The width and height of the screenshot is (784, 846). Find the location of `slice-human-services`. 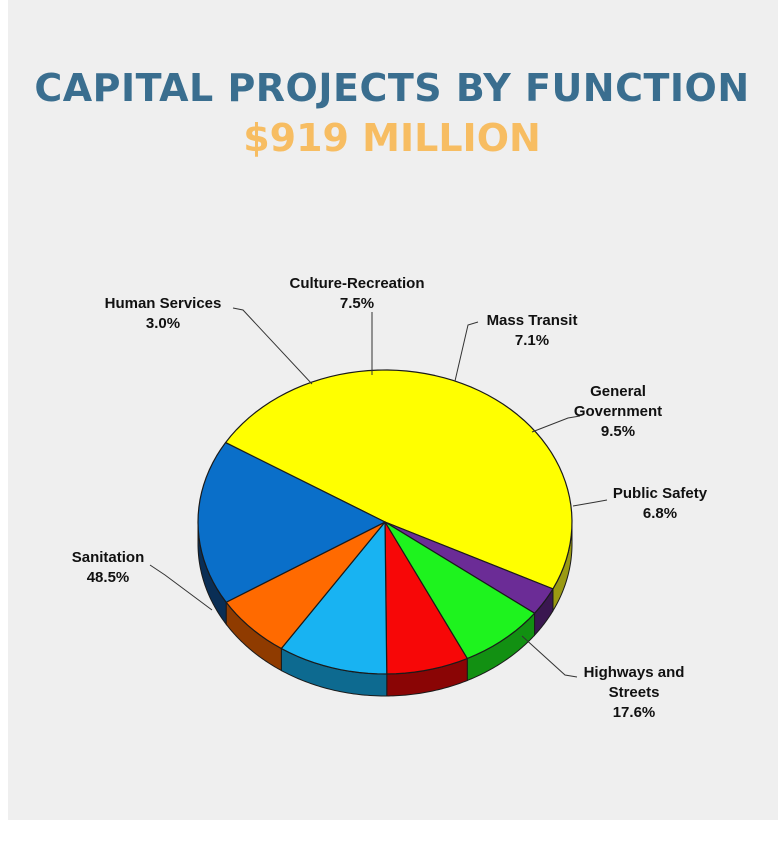

slice-human-services is located at coordinates (469, 567).